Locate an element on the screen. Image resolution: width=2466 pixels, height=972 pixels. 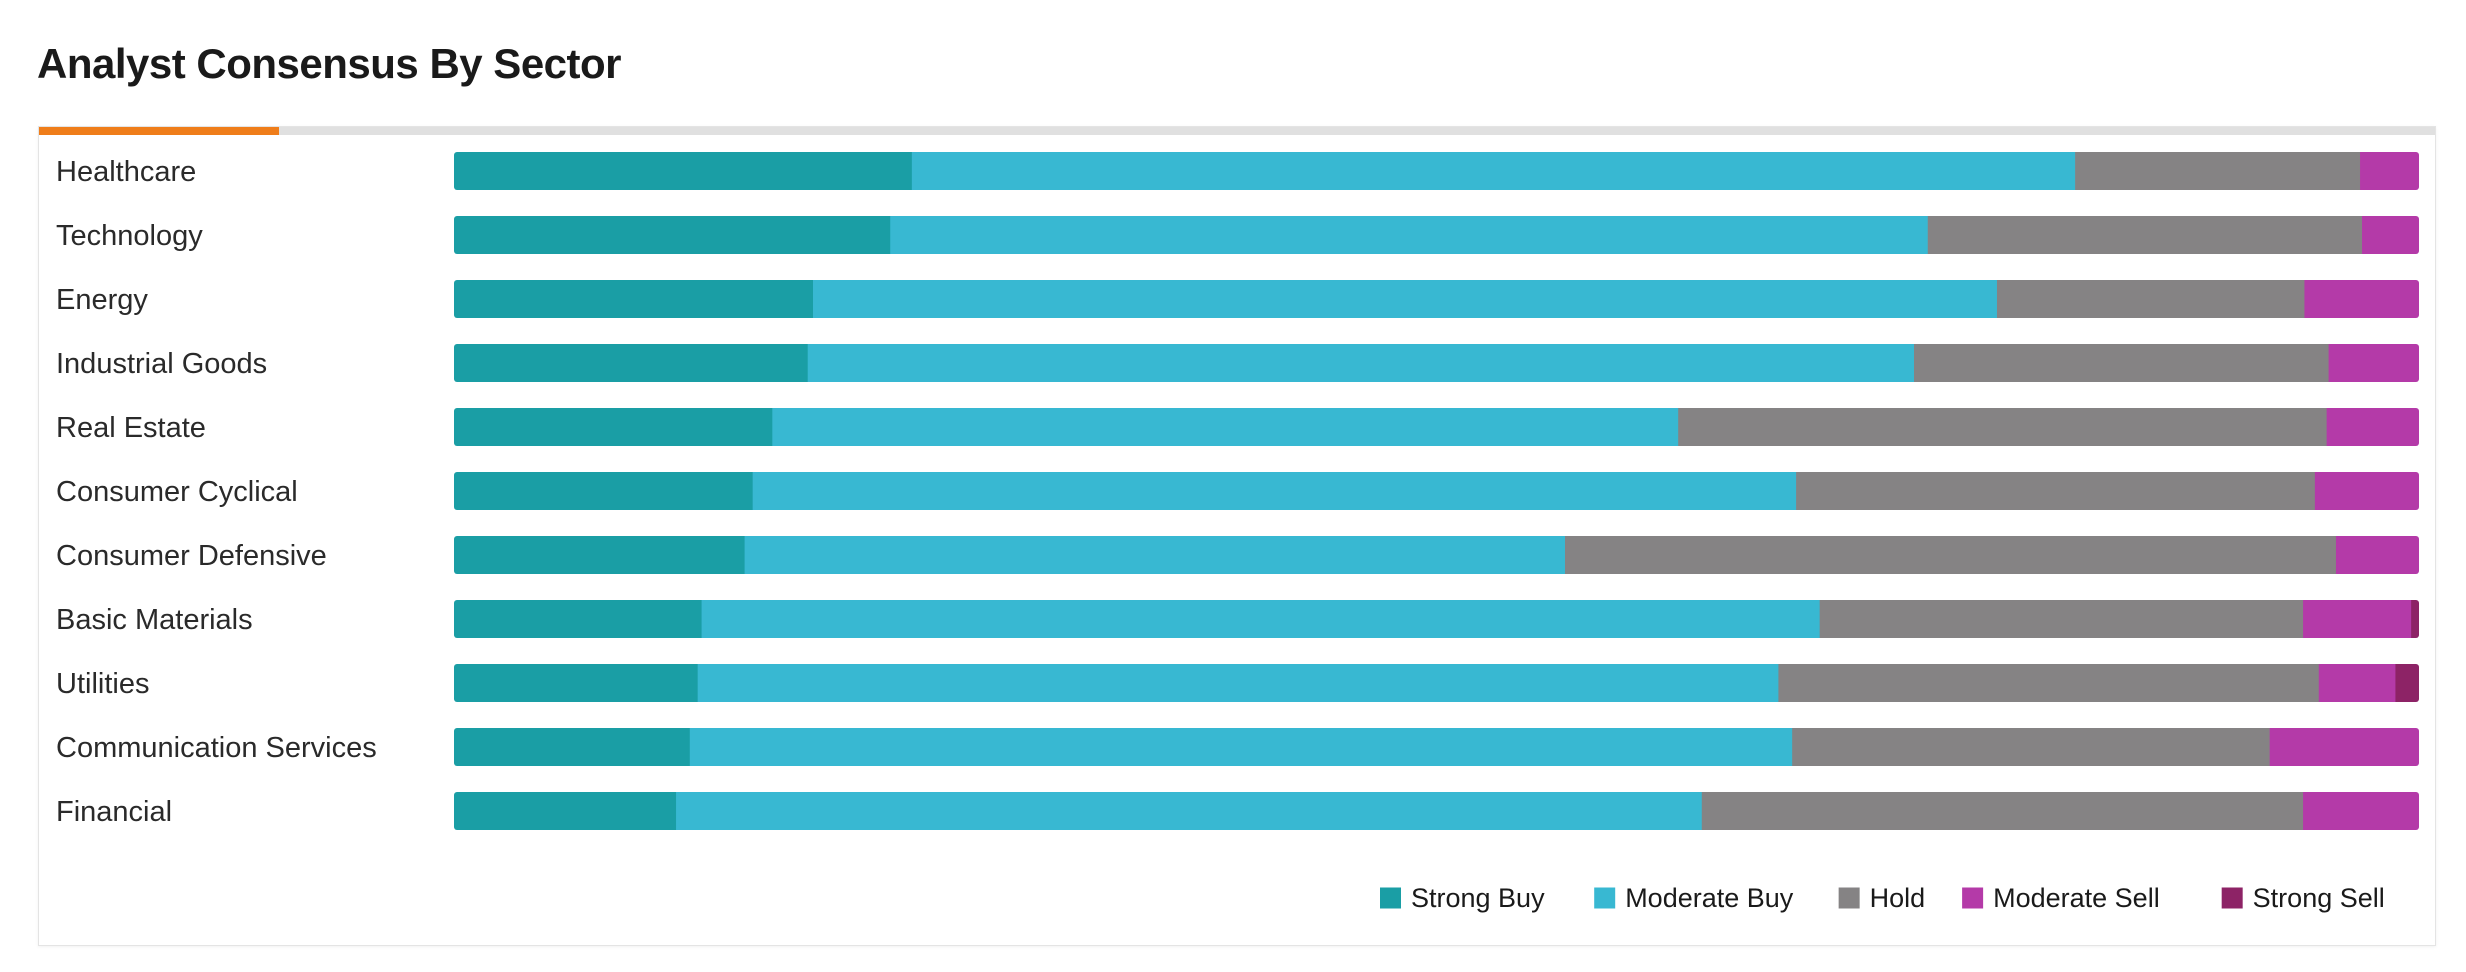
category-label: Financial is located at coordinates (114, 812).